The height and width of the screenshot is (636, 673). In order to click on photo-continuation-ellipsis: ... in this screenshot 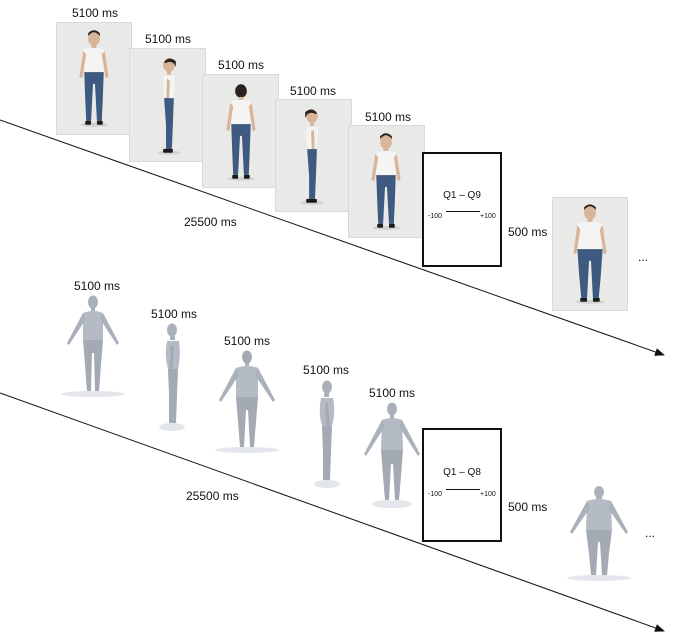, I will do `click(643, 257)`.